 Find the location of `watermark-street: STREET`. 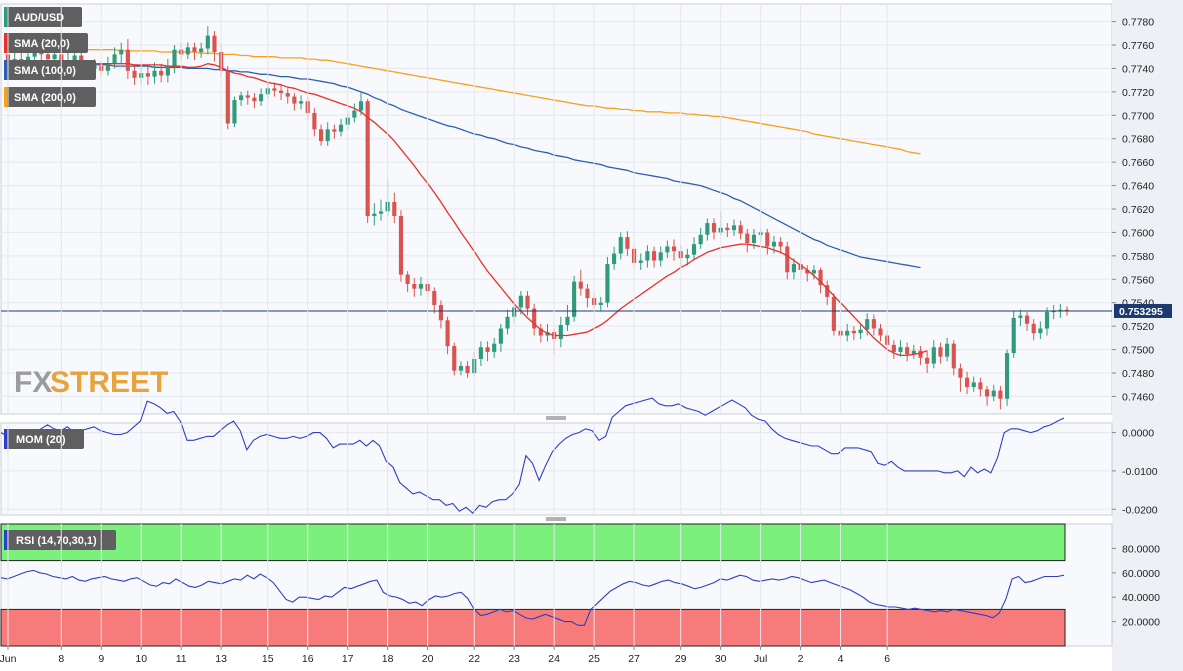

watermark-street: STREET is located at coordinates (109, 382).